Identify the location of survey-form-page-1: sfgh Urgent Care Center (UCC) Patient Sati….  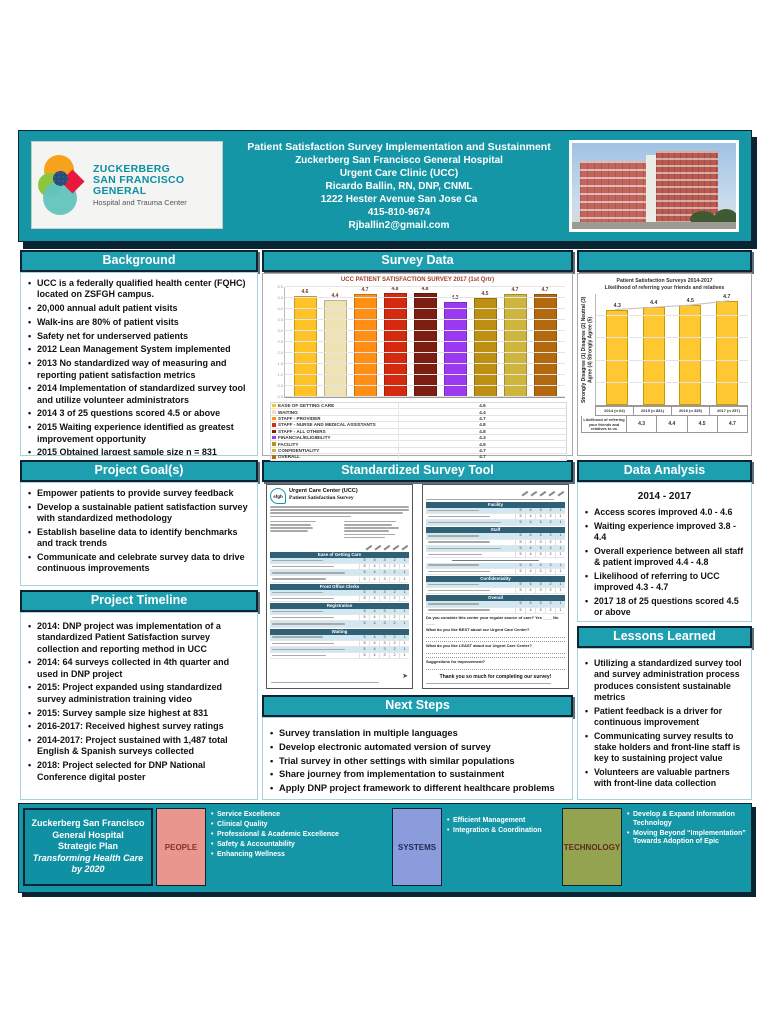
(339, 586).